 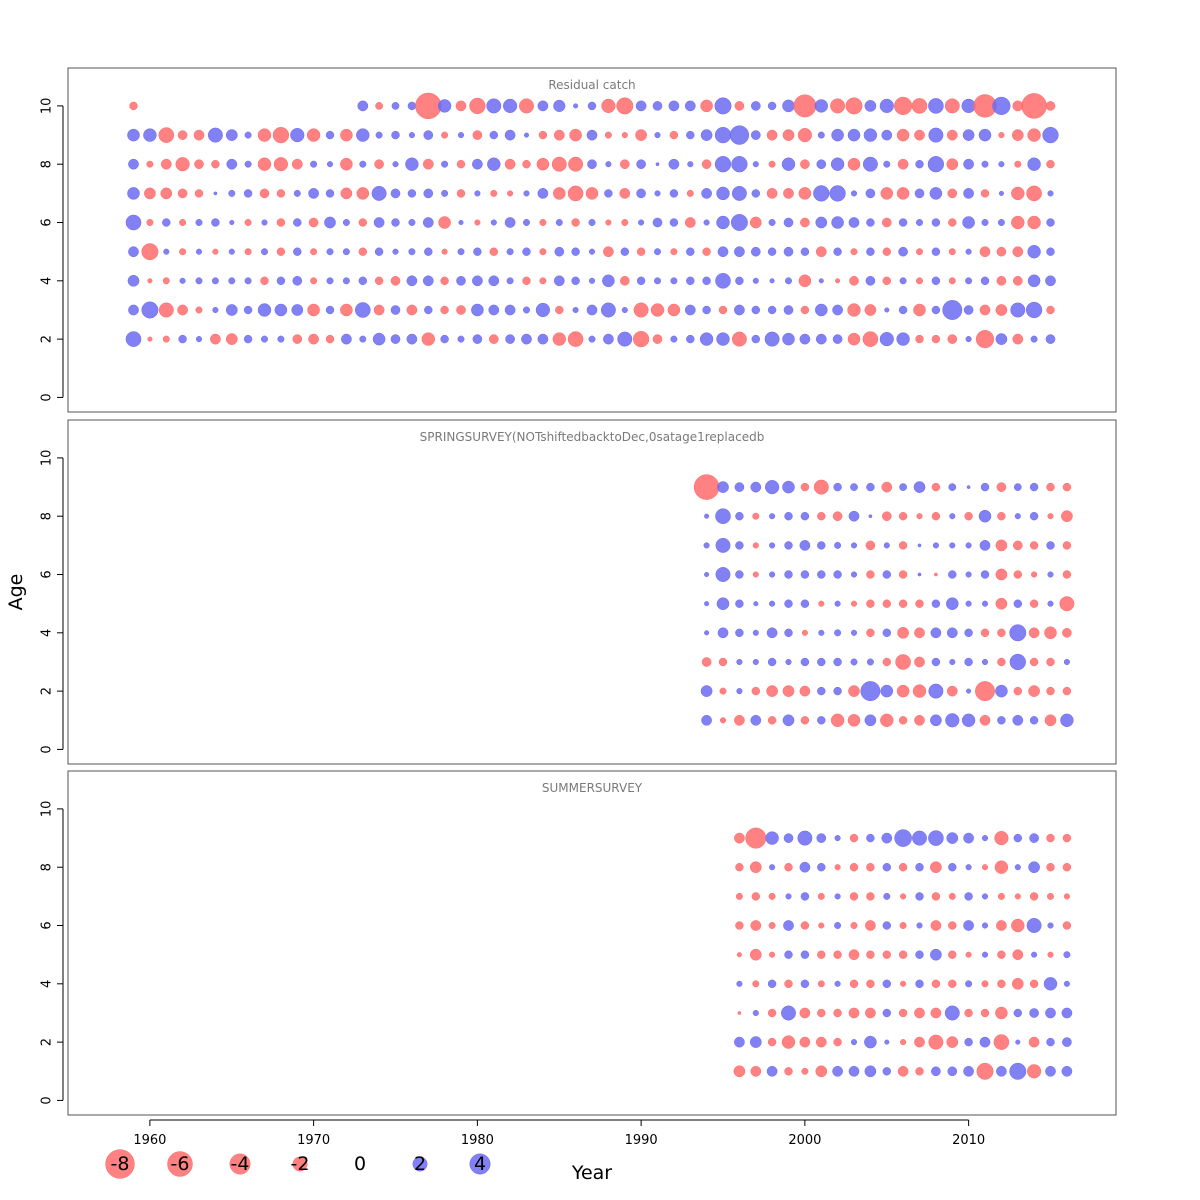 What do you see at coordinates (47, 106) in the screenshot?
I see `y-tick-label: 10` at bounding box center [47, 106].